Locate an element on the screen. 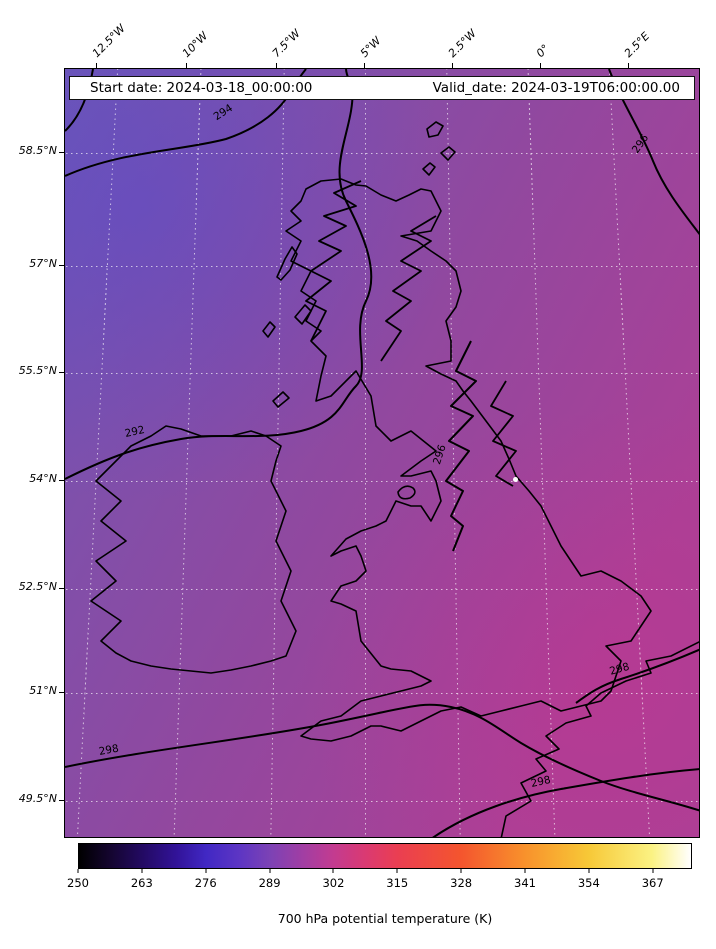 This screenshot has height=949, width=716. colorbar-tick-label: 250 is located at coordinates (78, 883).